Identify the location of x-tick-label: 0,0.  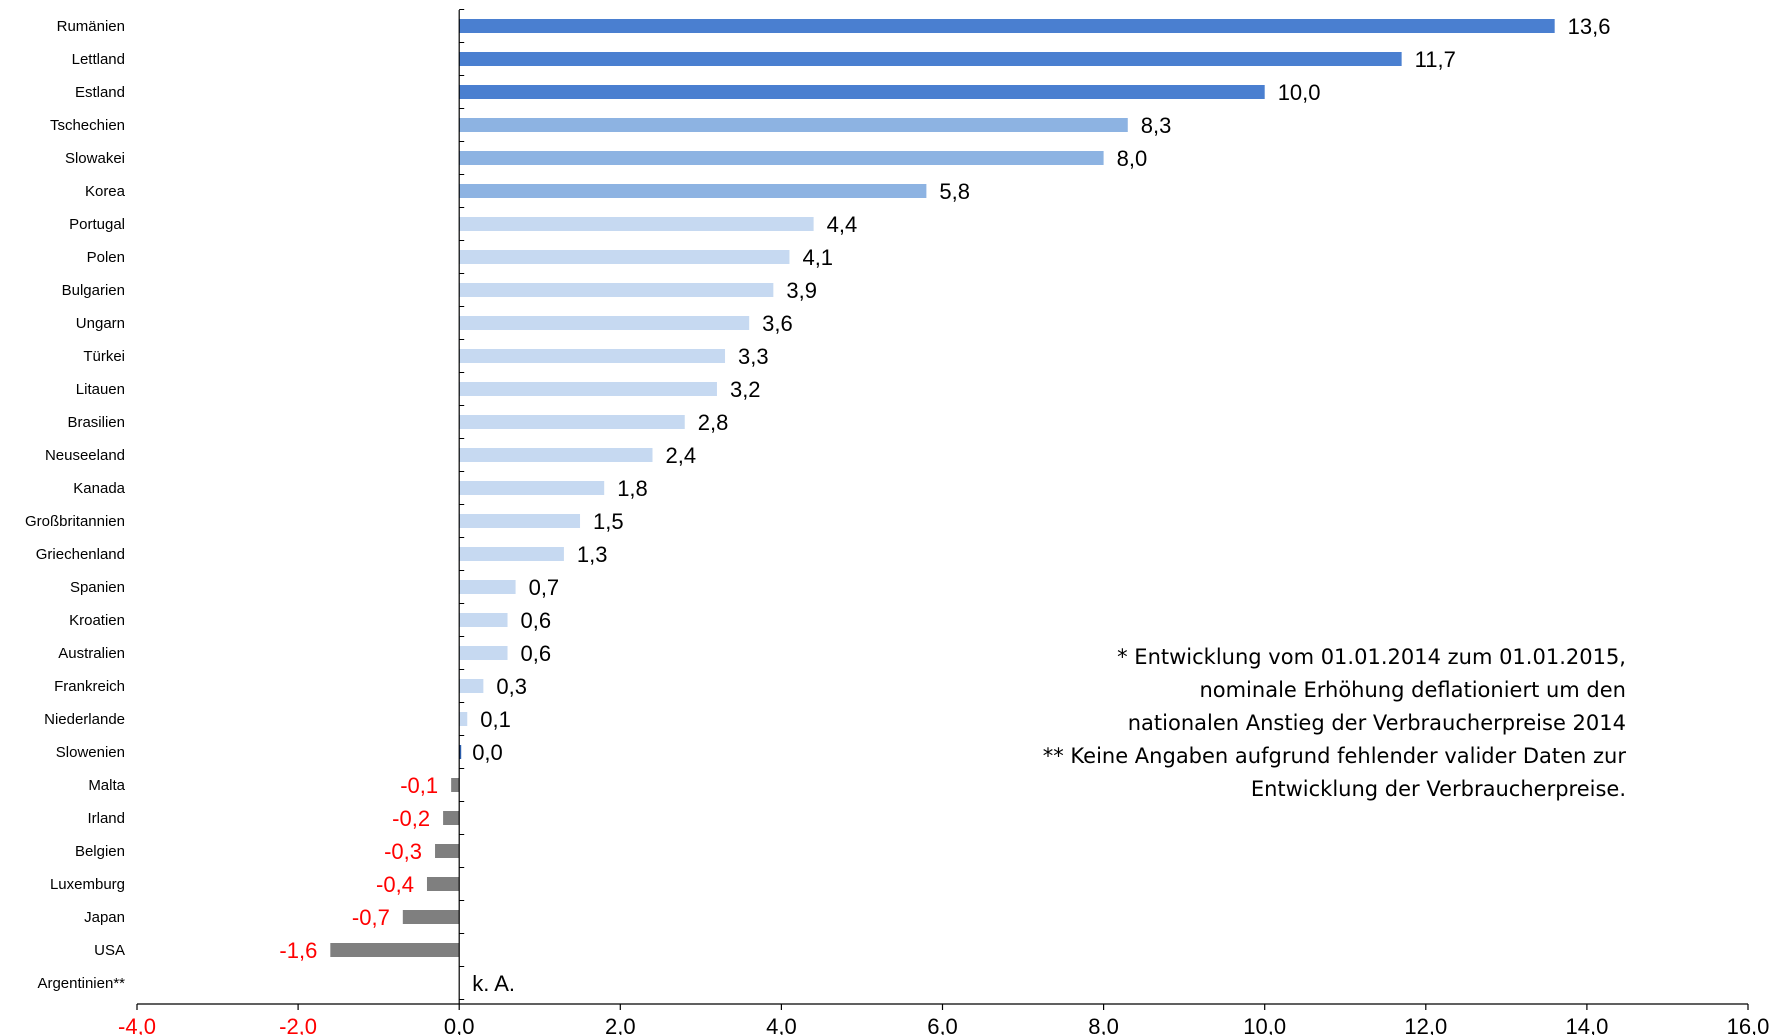
(459, 1024).